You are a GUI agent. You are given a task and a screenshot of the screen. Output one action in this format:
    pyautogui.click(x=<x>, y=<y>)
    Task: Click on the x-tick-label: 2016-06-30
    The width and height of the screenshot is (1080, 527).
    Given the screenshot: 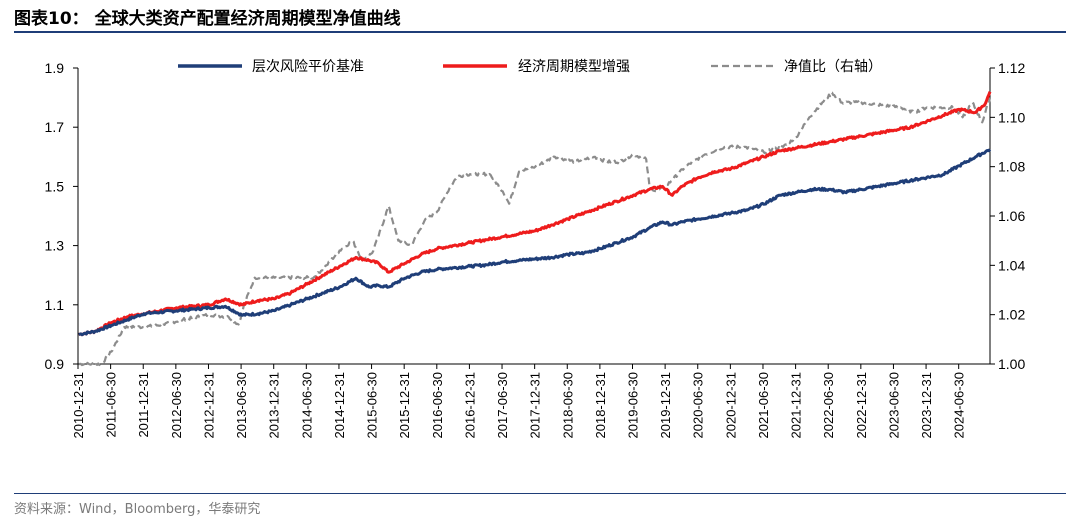 What is the action you would take?
    pyautogui.click(x=437, y=405)
    